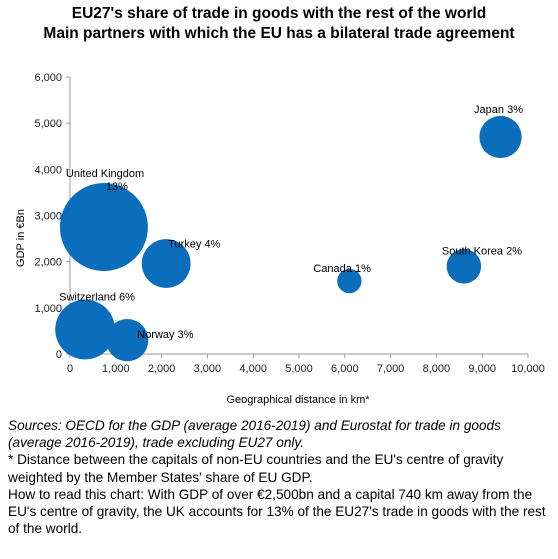 The width and height of the screenshot is (558, 559). I want to click on y-tick-label: 0, so click(59, 355).